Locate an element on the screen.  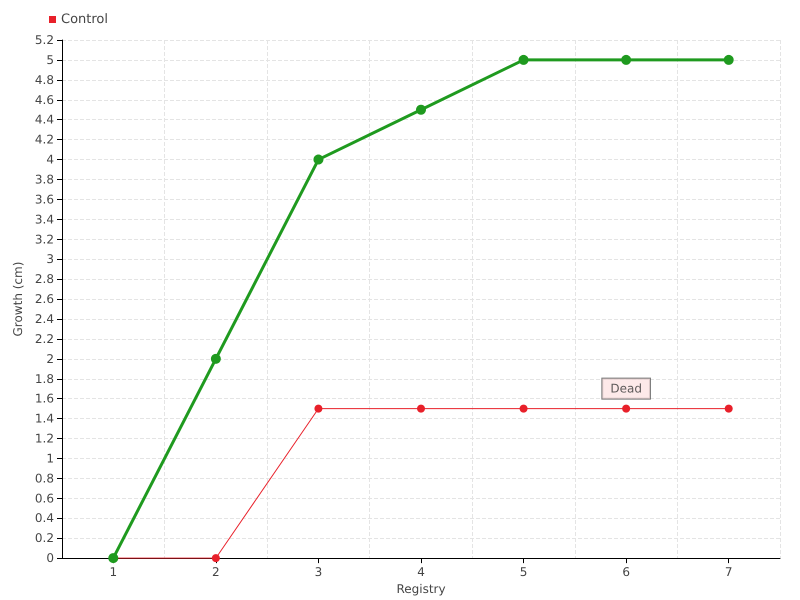
y-axis-title: Growth (cm) is located at coordinates (18, 299).